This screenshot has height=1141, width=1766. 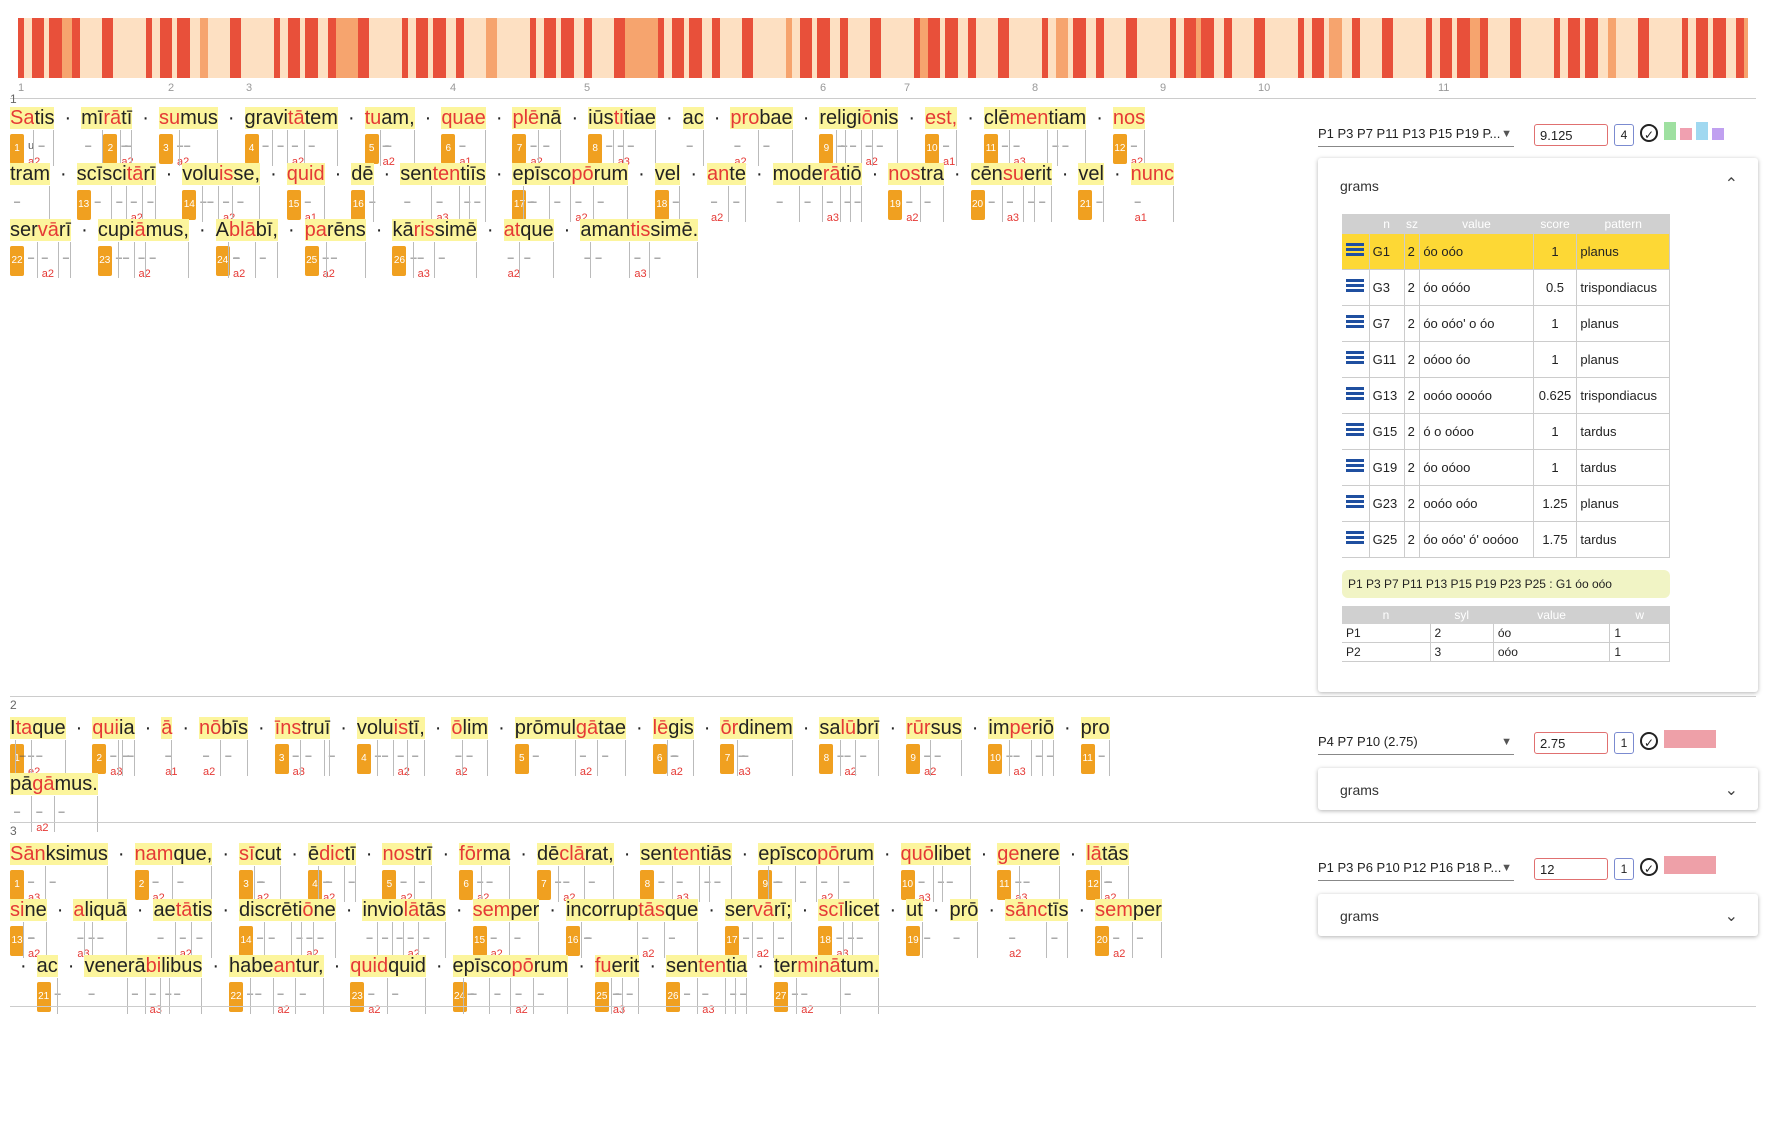 I want to click on syllable: vel 18–, so click(x=667, y=191).